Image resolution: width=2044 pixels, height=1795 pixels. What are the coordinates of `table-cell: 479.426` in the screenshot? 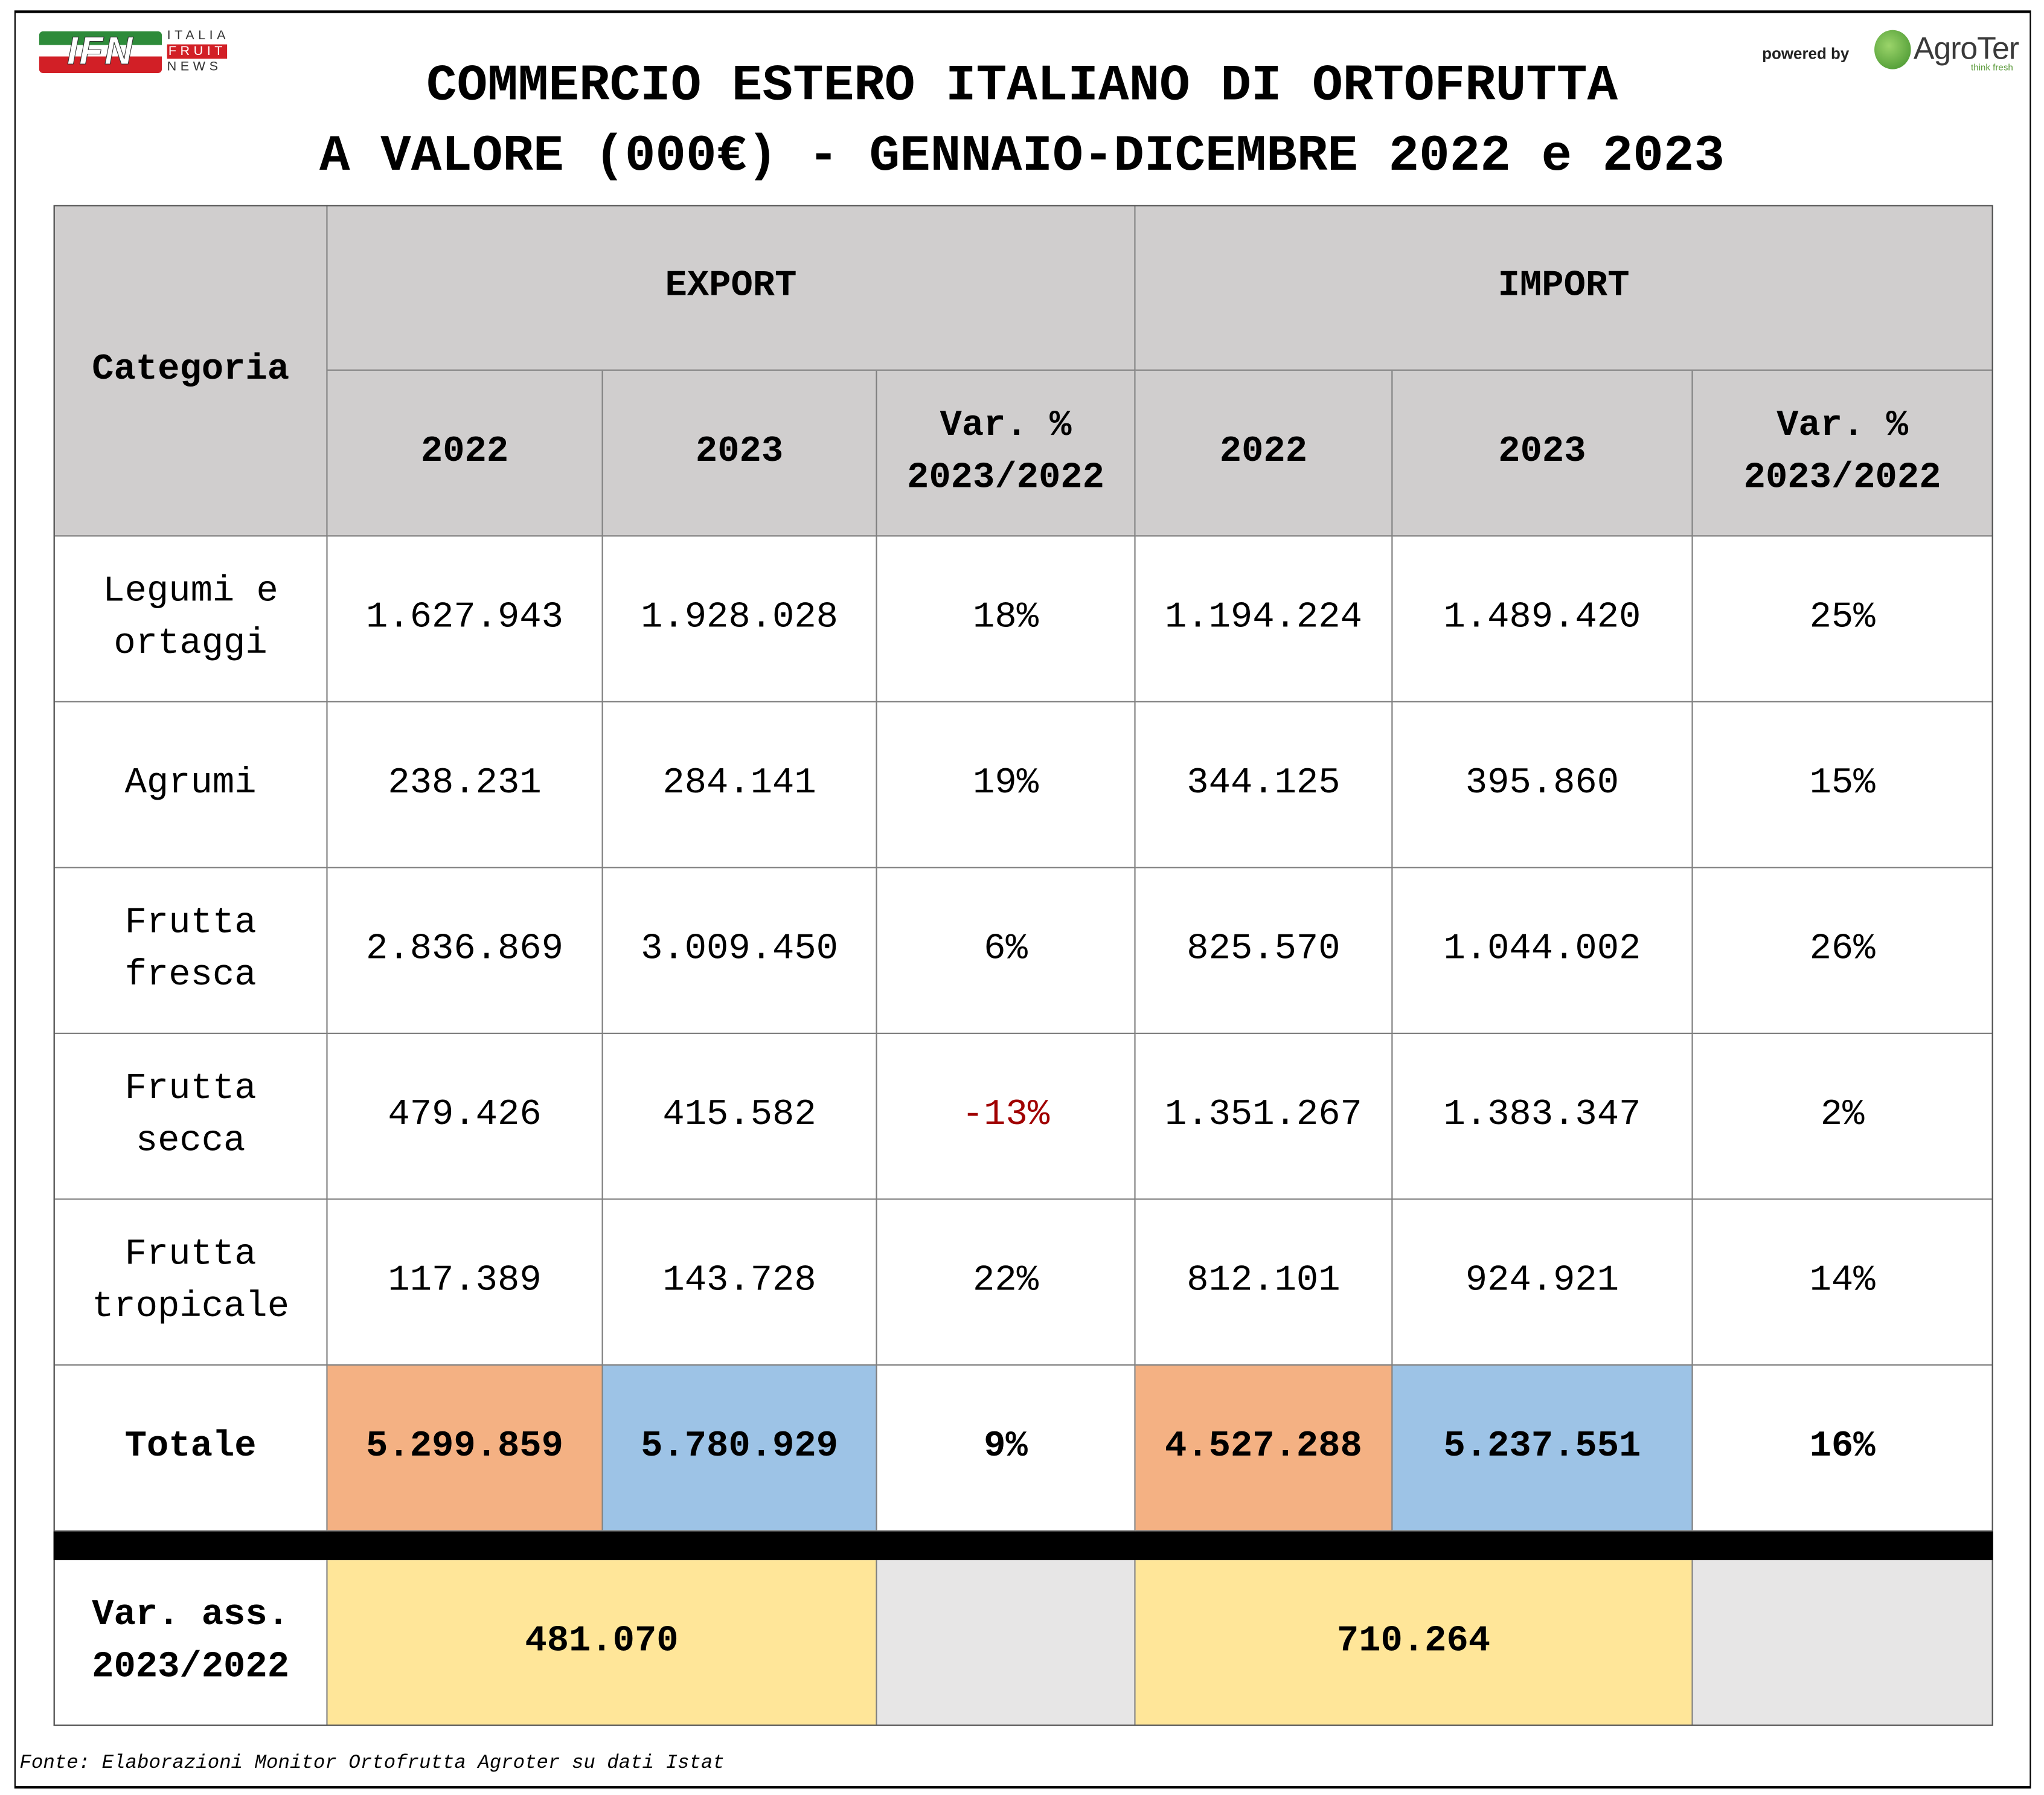 It's located at (465, 1116).